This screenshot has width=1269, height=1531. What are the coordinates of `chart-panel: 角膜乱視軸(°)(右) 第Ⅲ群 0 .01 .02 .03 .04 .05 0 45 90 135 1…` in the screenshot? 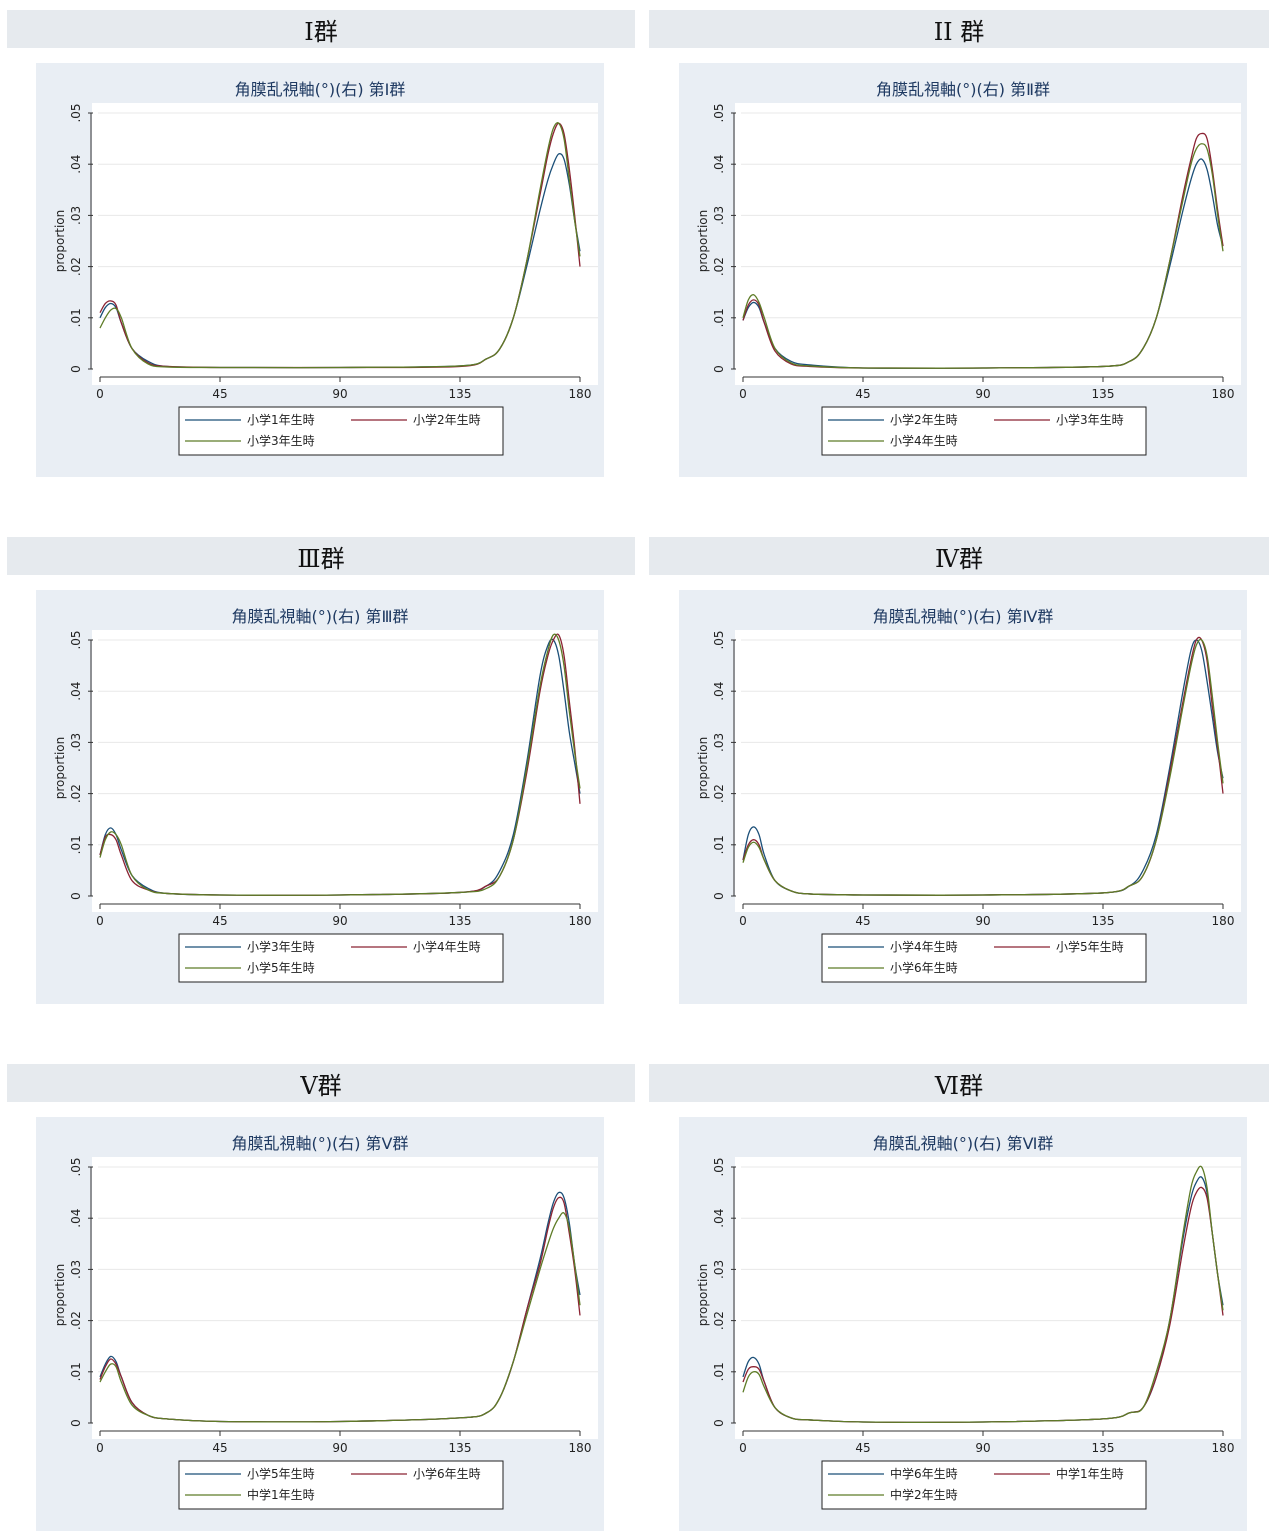 It's located at (320, 797).